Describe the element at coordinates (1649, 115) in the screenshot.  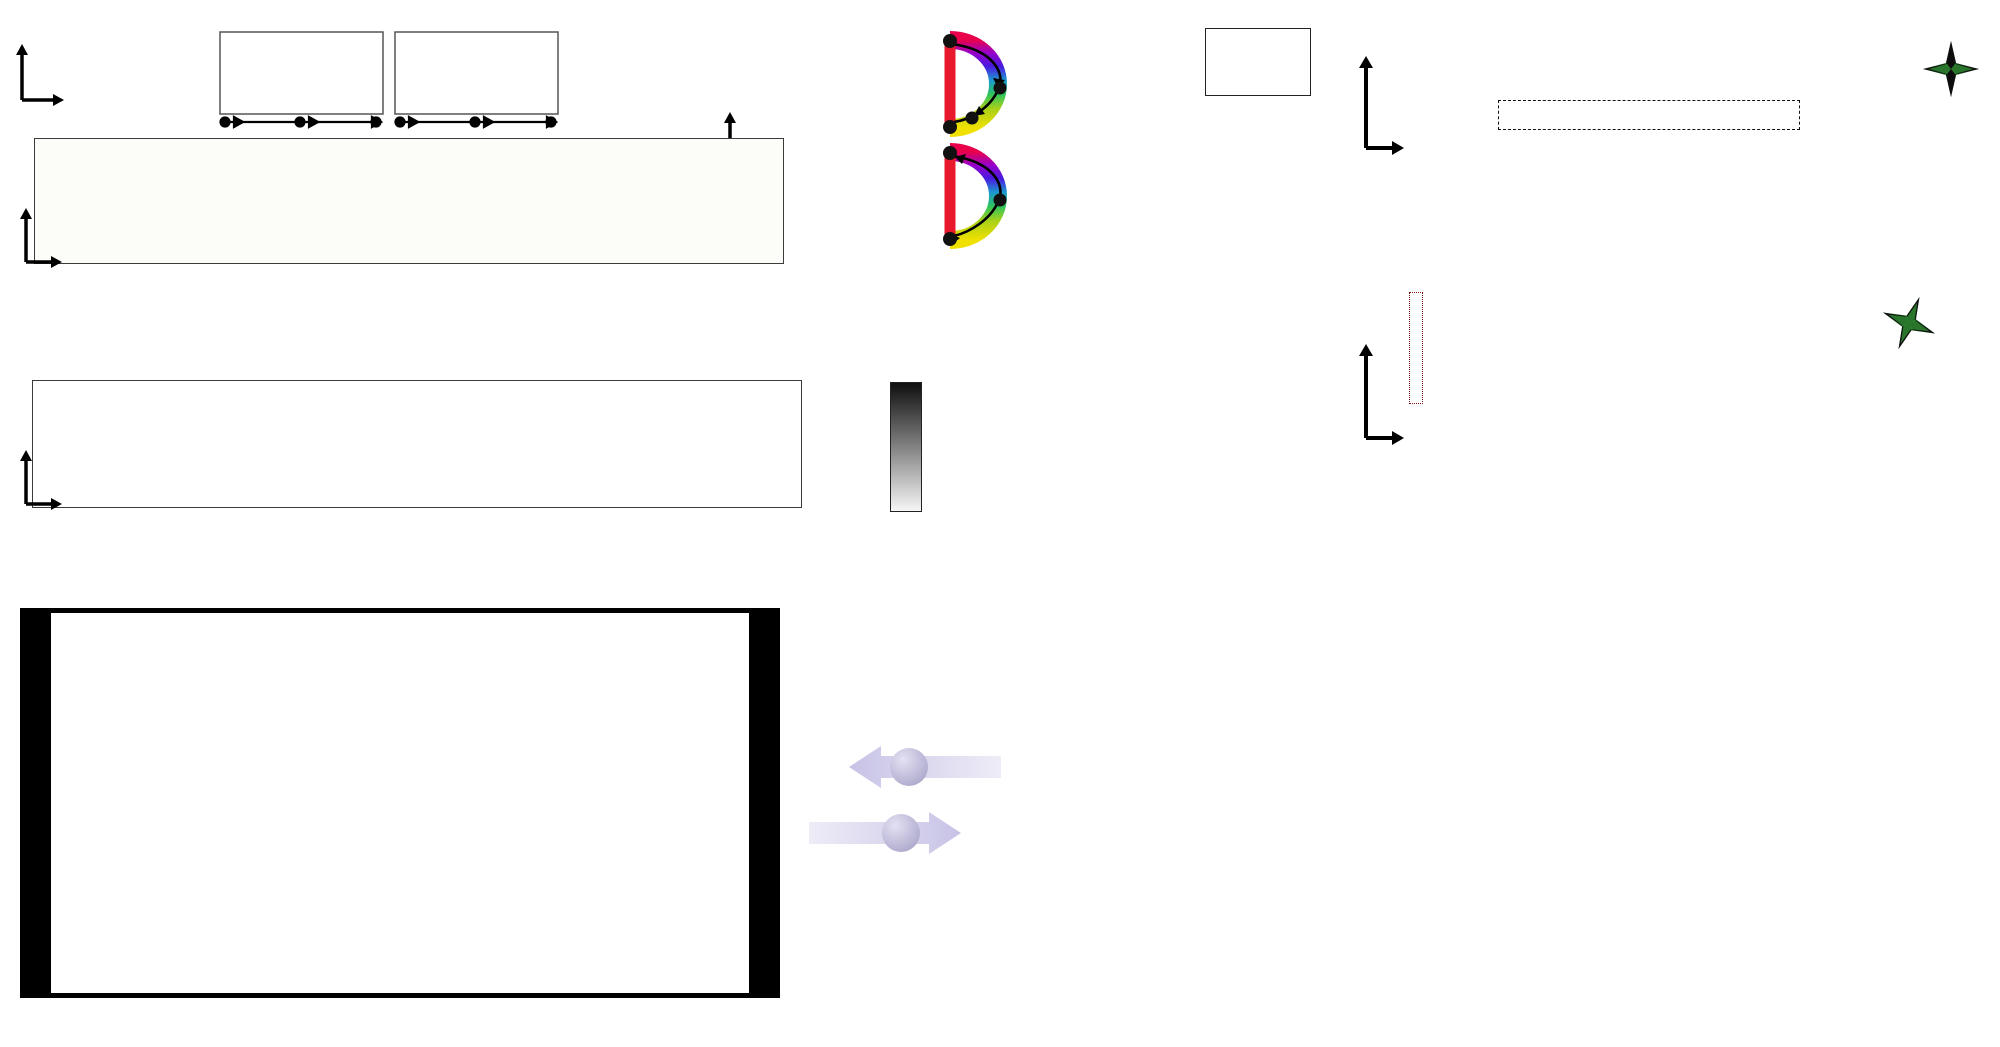
I see `panel-g-dashed-region` at that location.